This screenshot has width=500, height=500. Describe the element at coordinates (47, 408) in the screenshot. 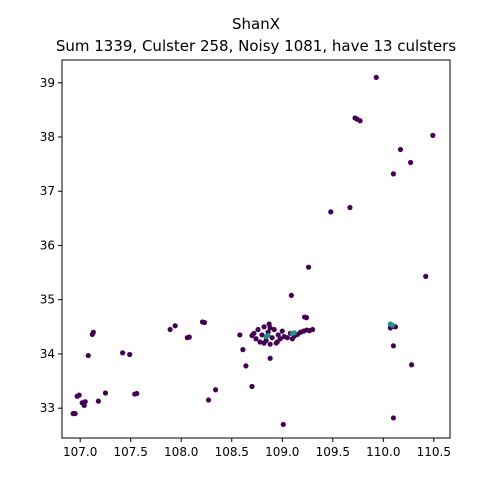

I see `y-tick-label: 33` at that location.